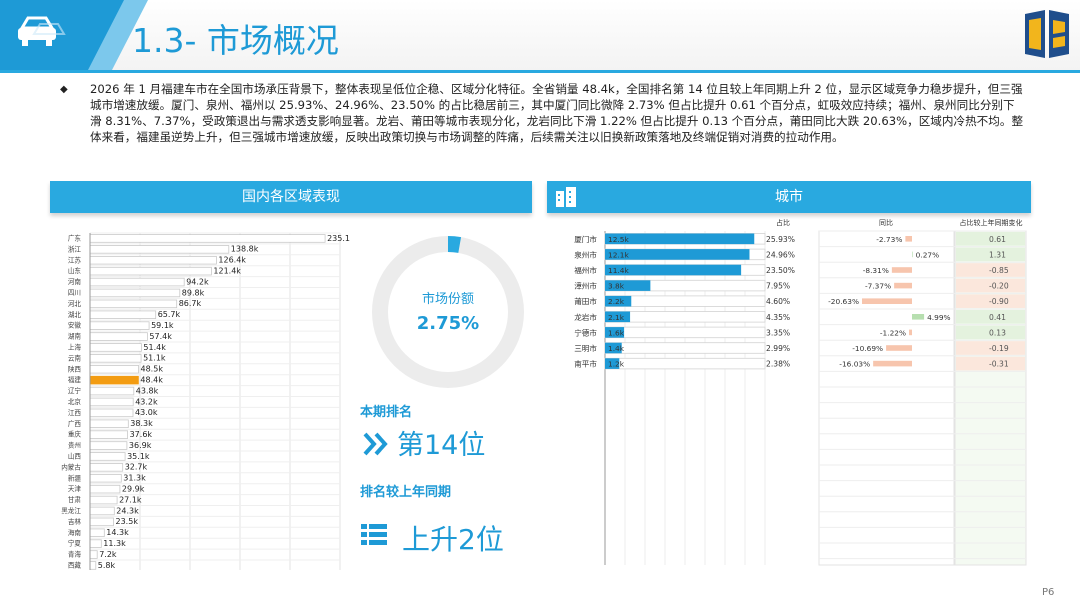 The image size is (1080, 607). Describe the element at coordinates (778, 348) in the screenshot. I see `city-share-label: 2.99%` at that location.